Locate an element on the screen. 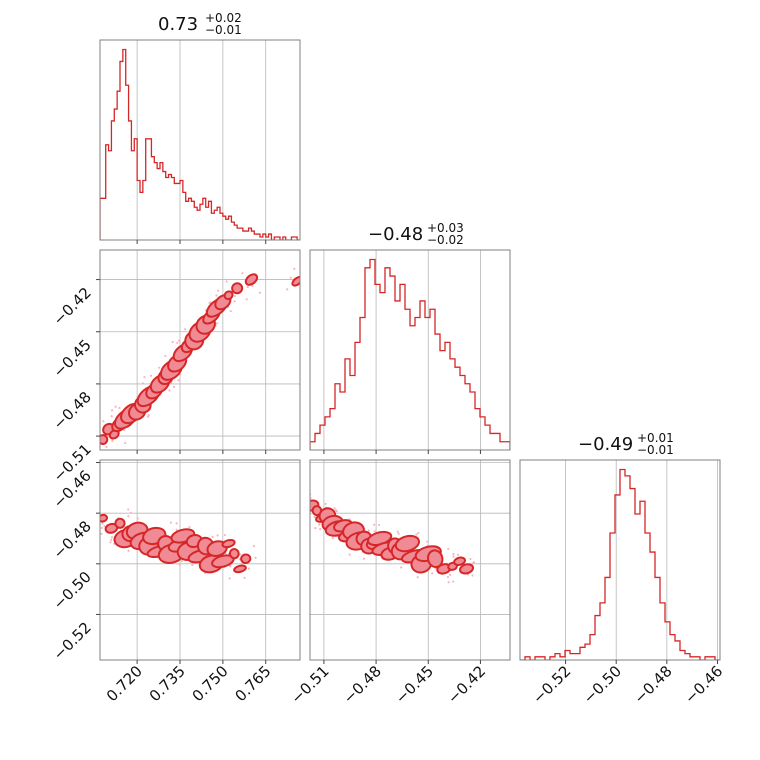  param-title-plus-2: +0.01 is located at coordinates (655, 438).